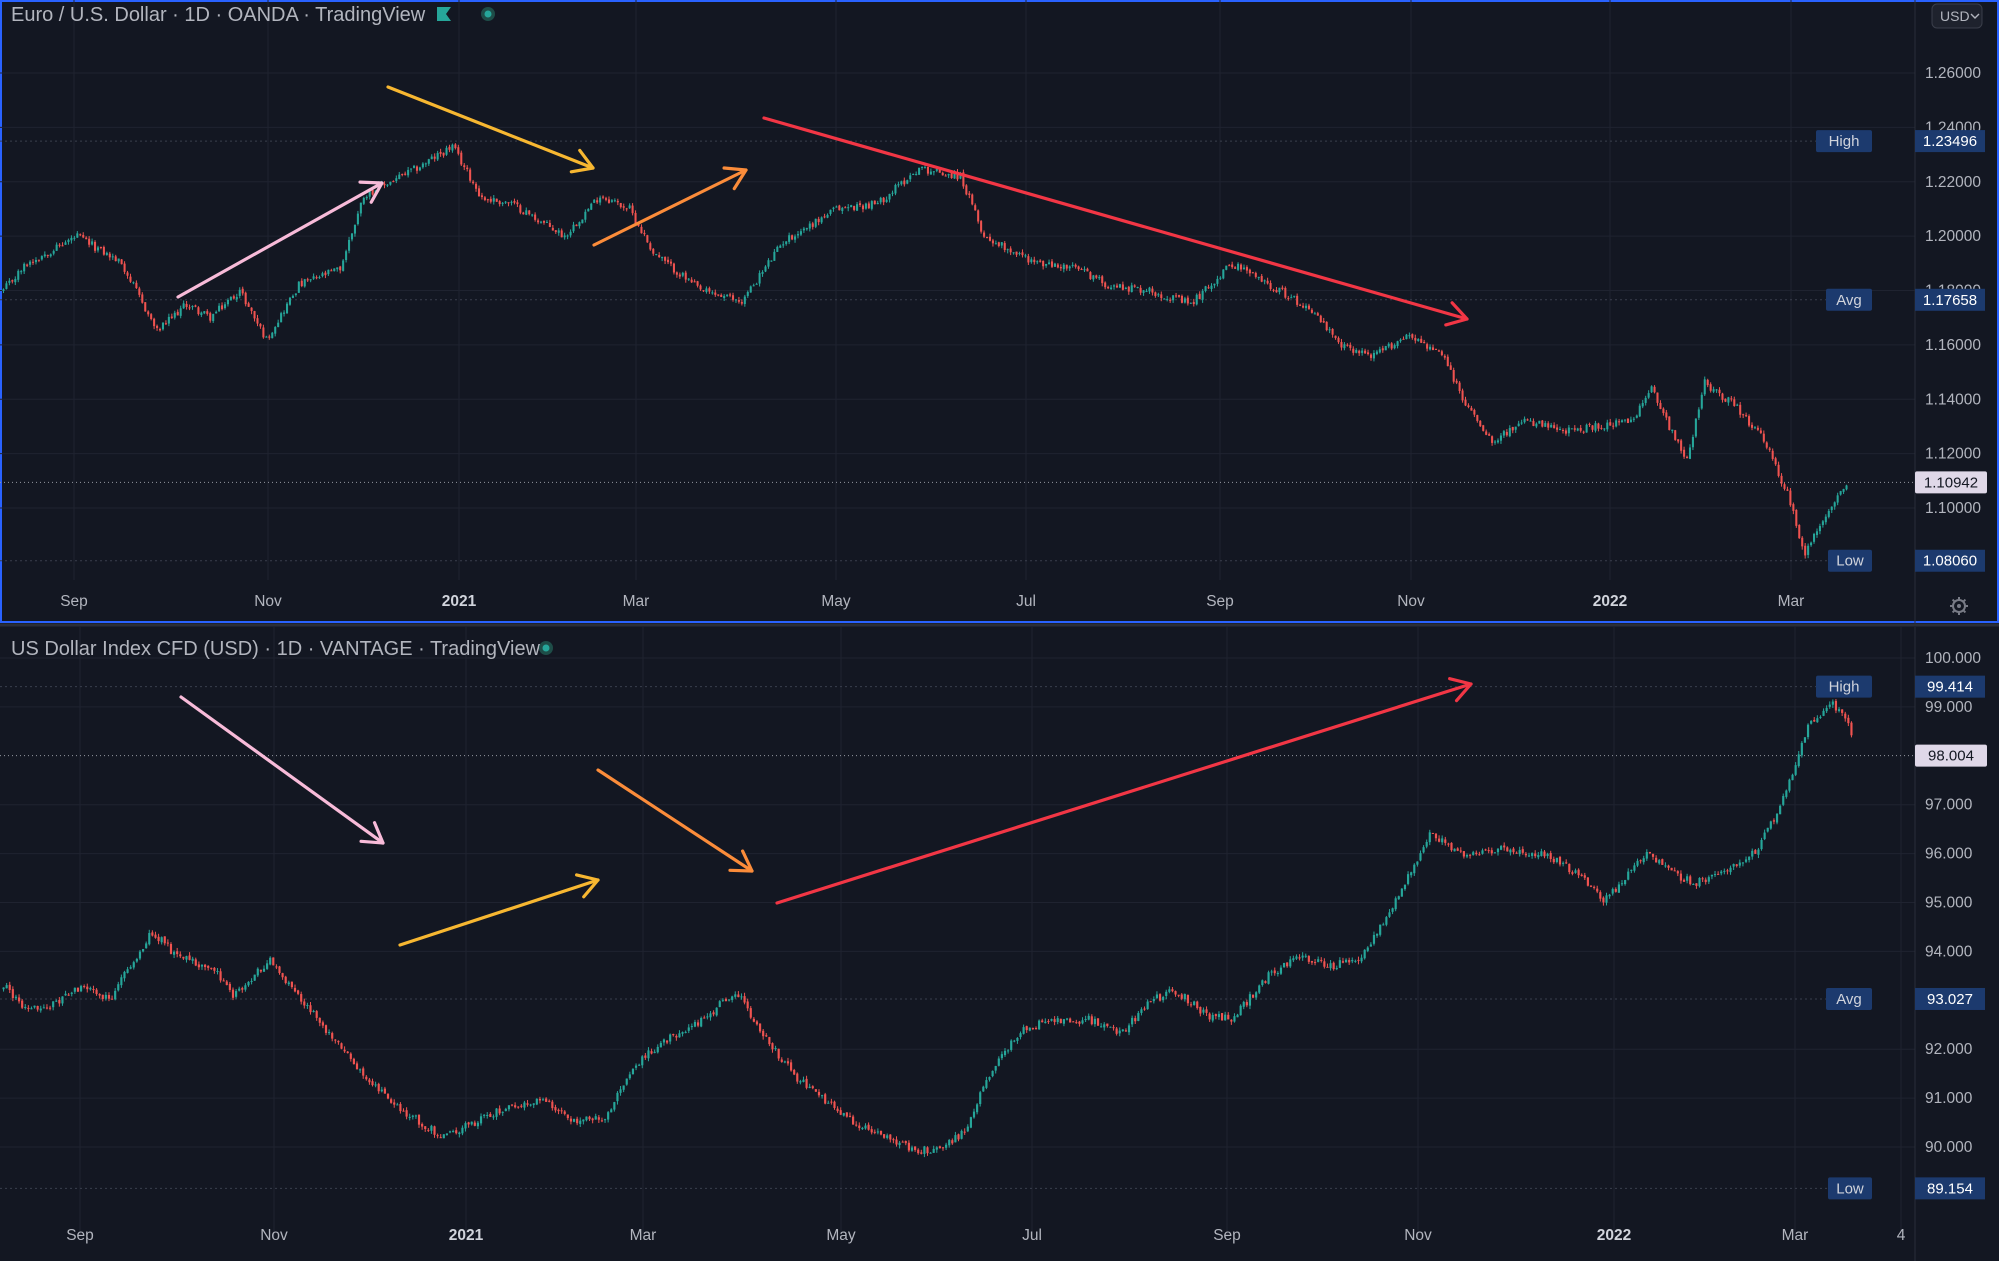  I want to click on flag-icon, so click(444, 14).